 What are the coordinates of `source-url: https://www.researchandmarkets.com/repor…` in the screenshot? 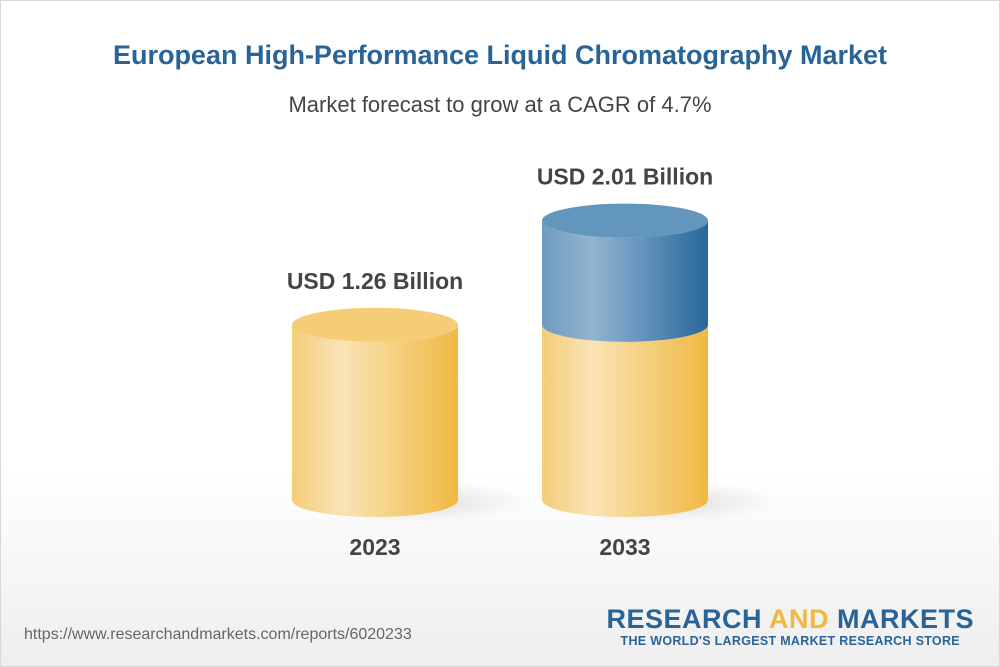 It's located at (218, 634).